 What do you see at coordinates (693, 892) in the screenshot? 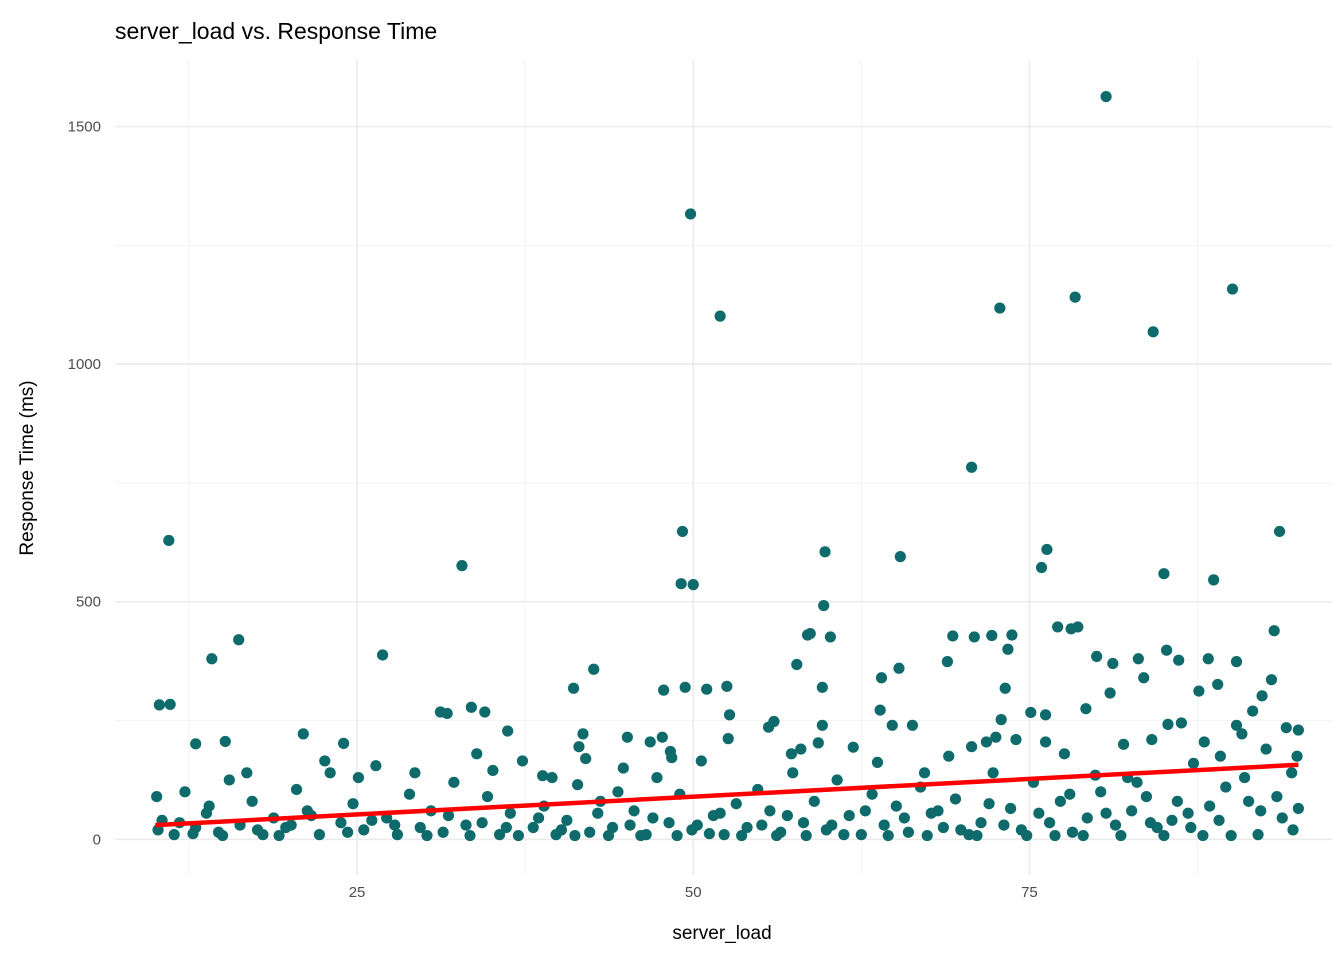
I see `x-ticks: 25 50 75` at bounding box center [693, 892].